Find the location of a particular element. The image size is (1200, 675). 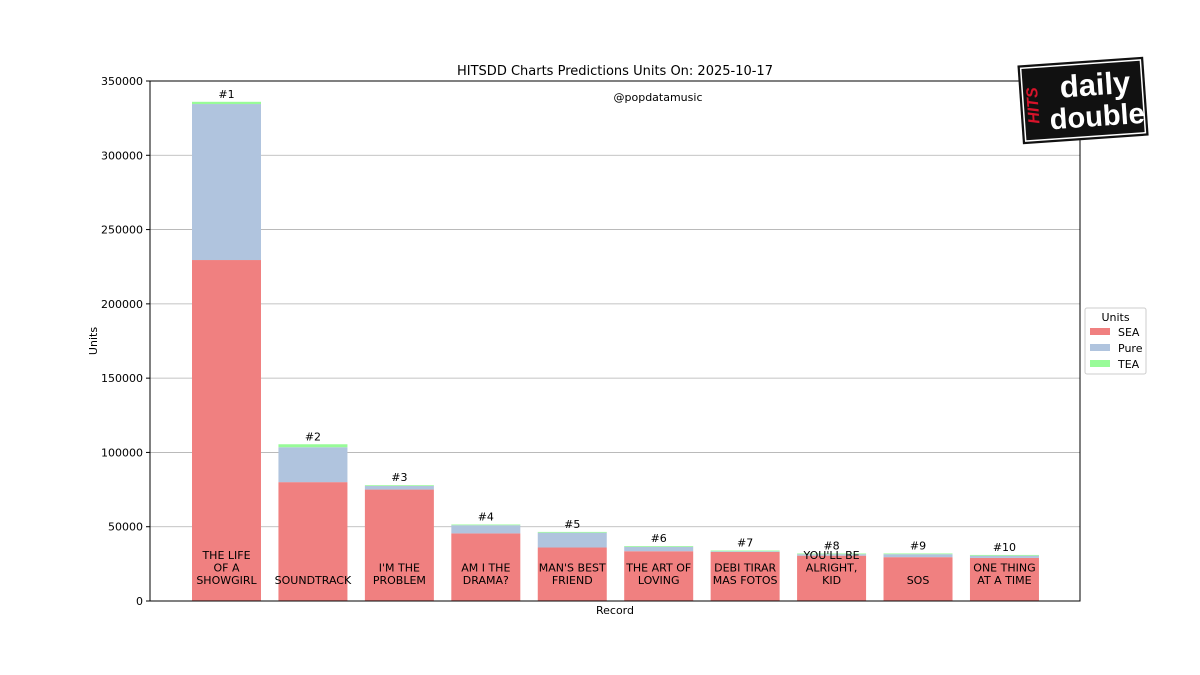

category-label: MAN'S BEST is located at coordinates (572, 568).